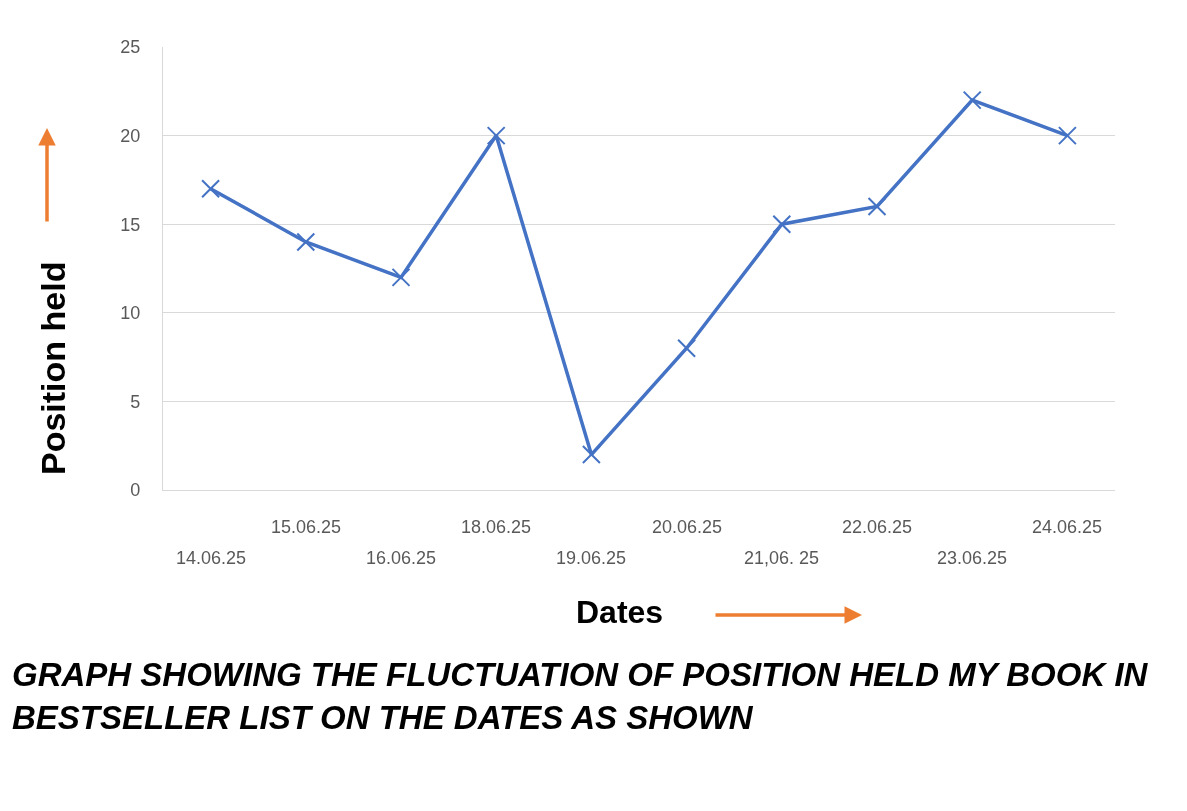  Describe the element at coordinates (591, 558) in the screenshot. I see `x-tick-label: 19.06.25` at that location.